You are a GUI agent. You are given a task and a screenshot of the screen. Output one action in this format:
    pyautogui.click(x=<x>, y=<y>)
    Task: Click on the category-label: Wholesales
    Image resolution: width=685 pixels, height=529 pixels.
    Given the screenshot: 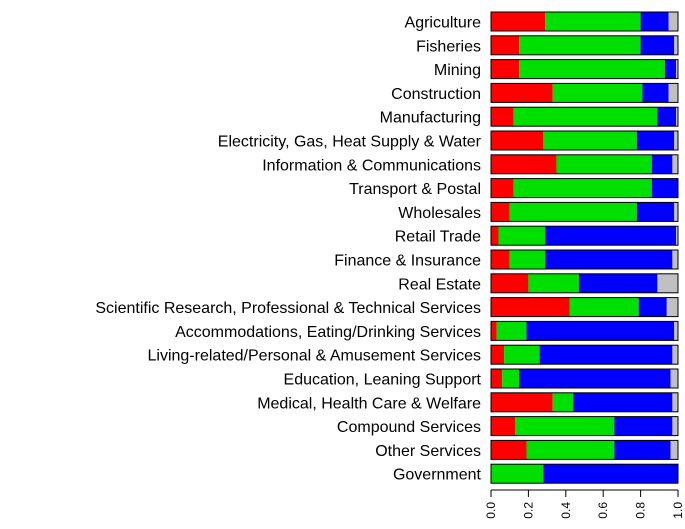 What is the action you would take?
    pyautogui.click(x=439, y=213)
    